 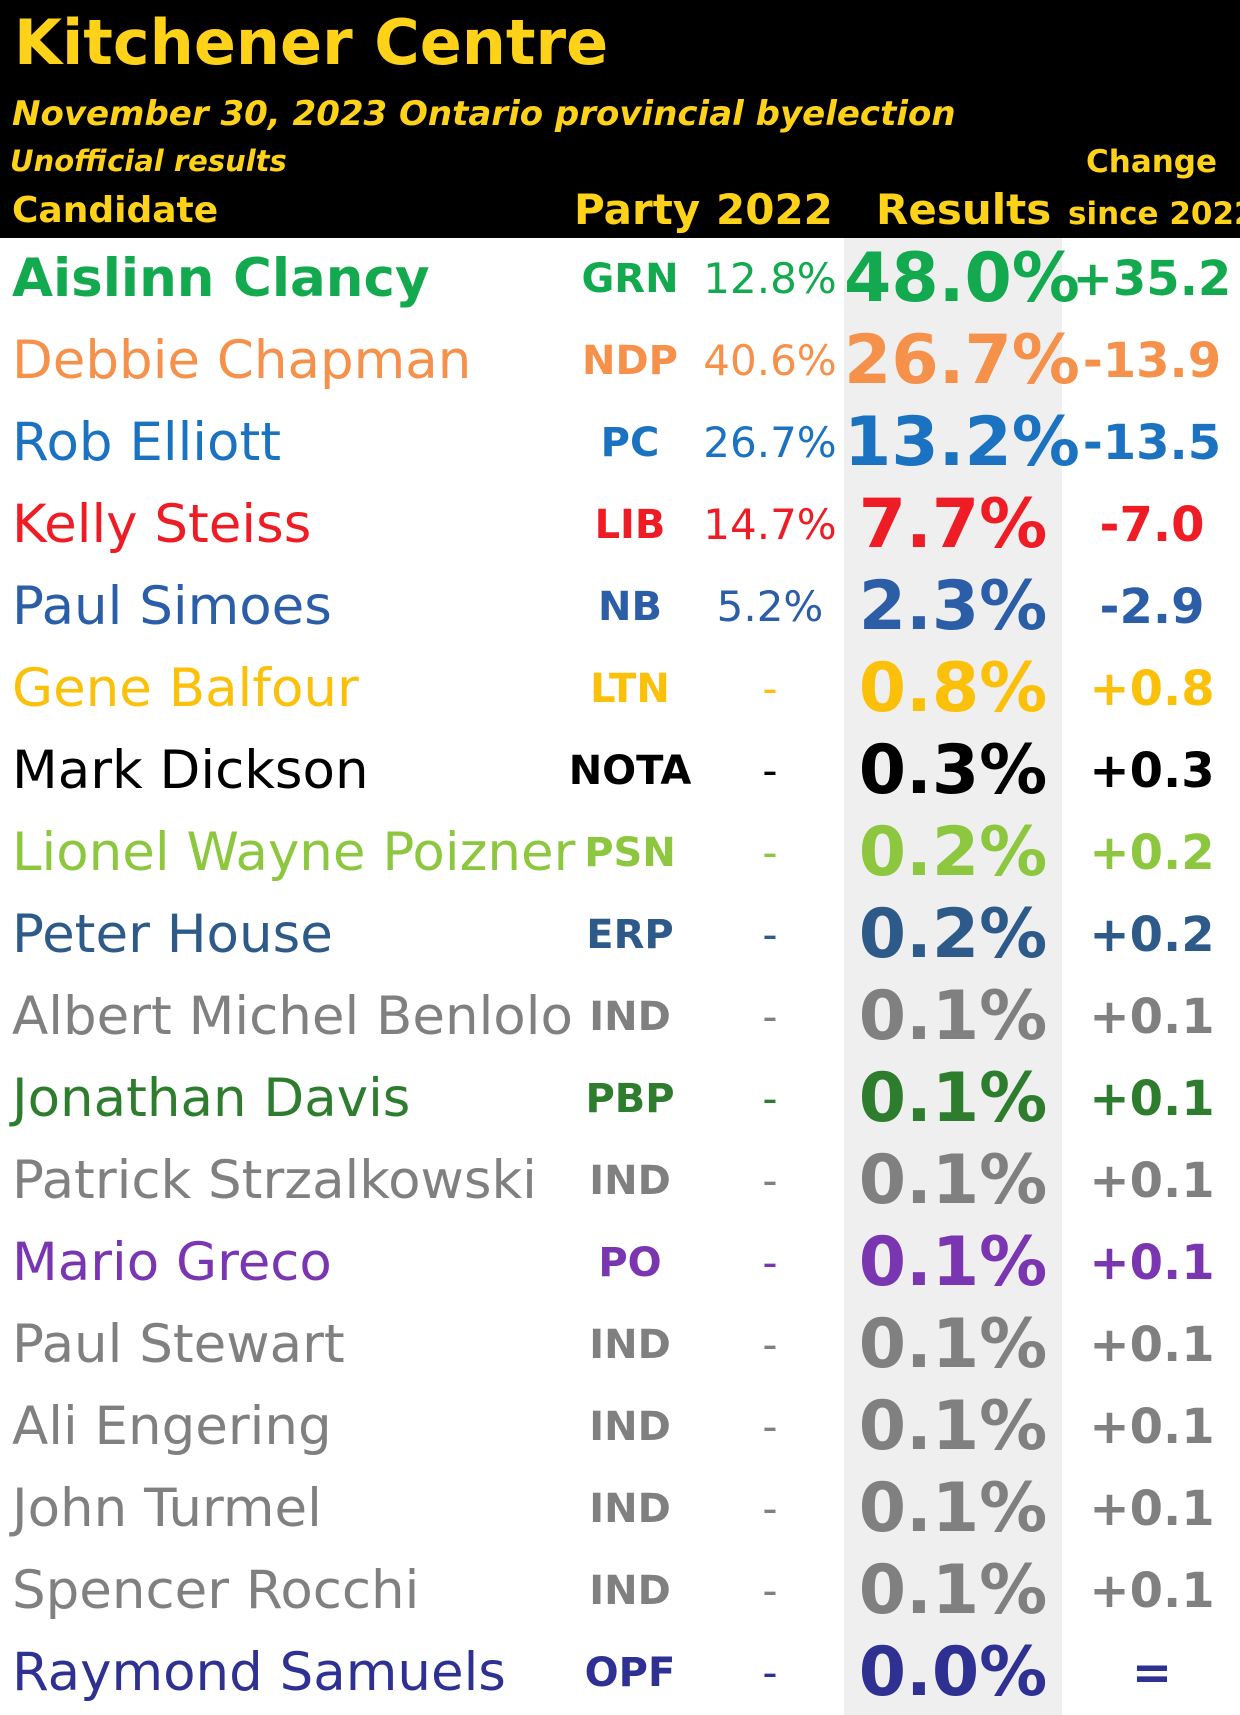 I want to click on table-row: John Turmel IND - 0.1% +0.1, so click(x=620, y=1509).